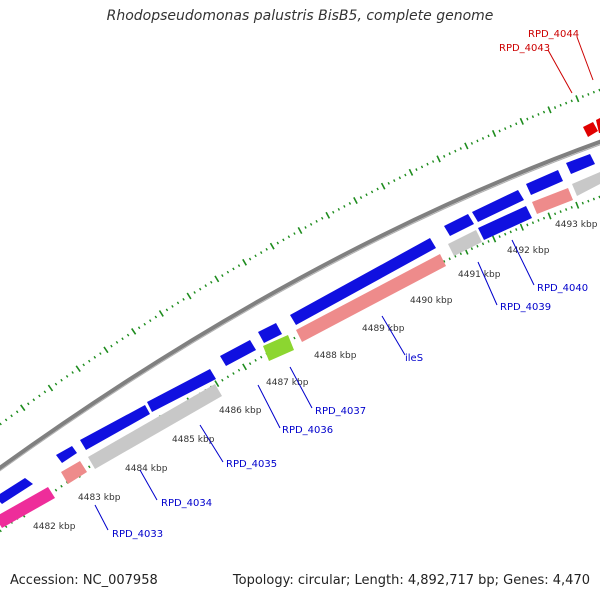 The height and width of the screenshot is (600, 600). Describe the element at coordinates (287, 383) in the screenshot. I see `kbp-label: 4487 kbp` at that location.